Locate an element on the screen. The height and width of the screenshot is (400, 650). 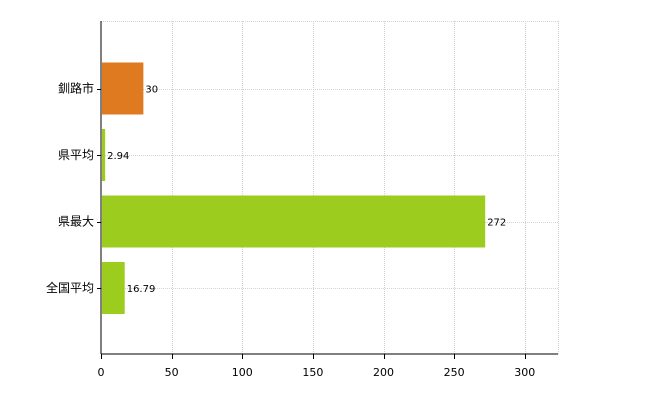
category-label-3: 全国平均 is located at coordinates (70, 287).